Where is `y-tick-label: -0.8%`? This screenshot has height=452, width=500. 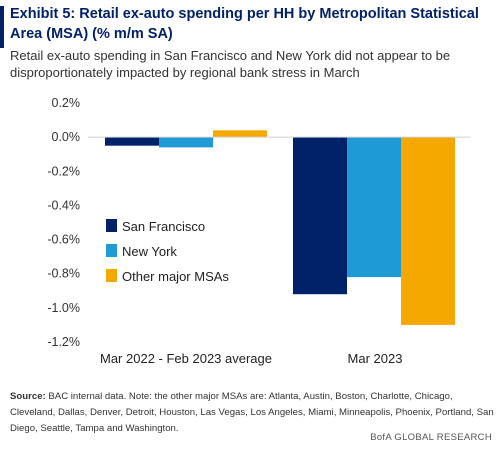
y-tick-label: -0.8% is located at coordinates (63, 274).